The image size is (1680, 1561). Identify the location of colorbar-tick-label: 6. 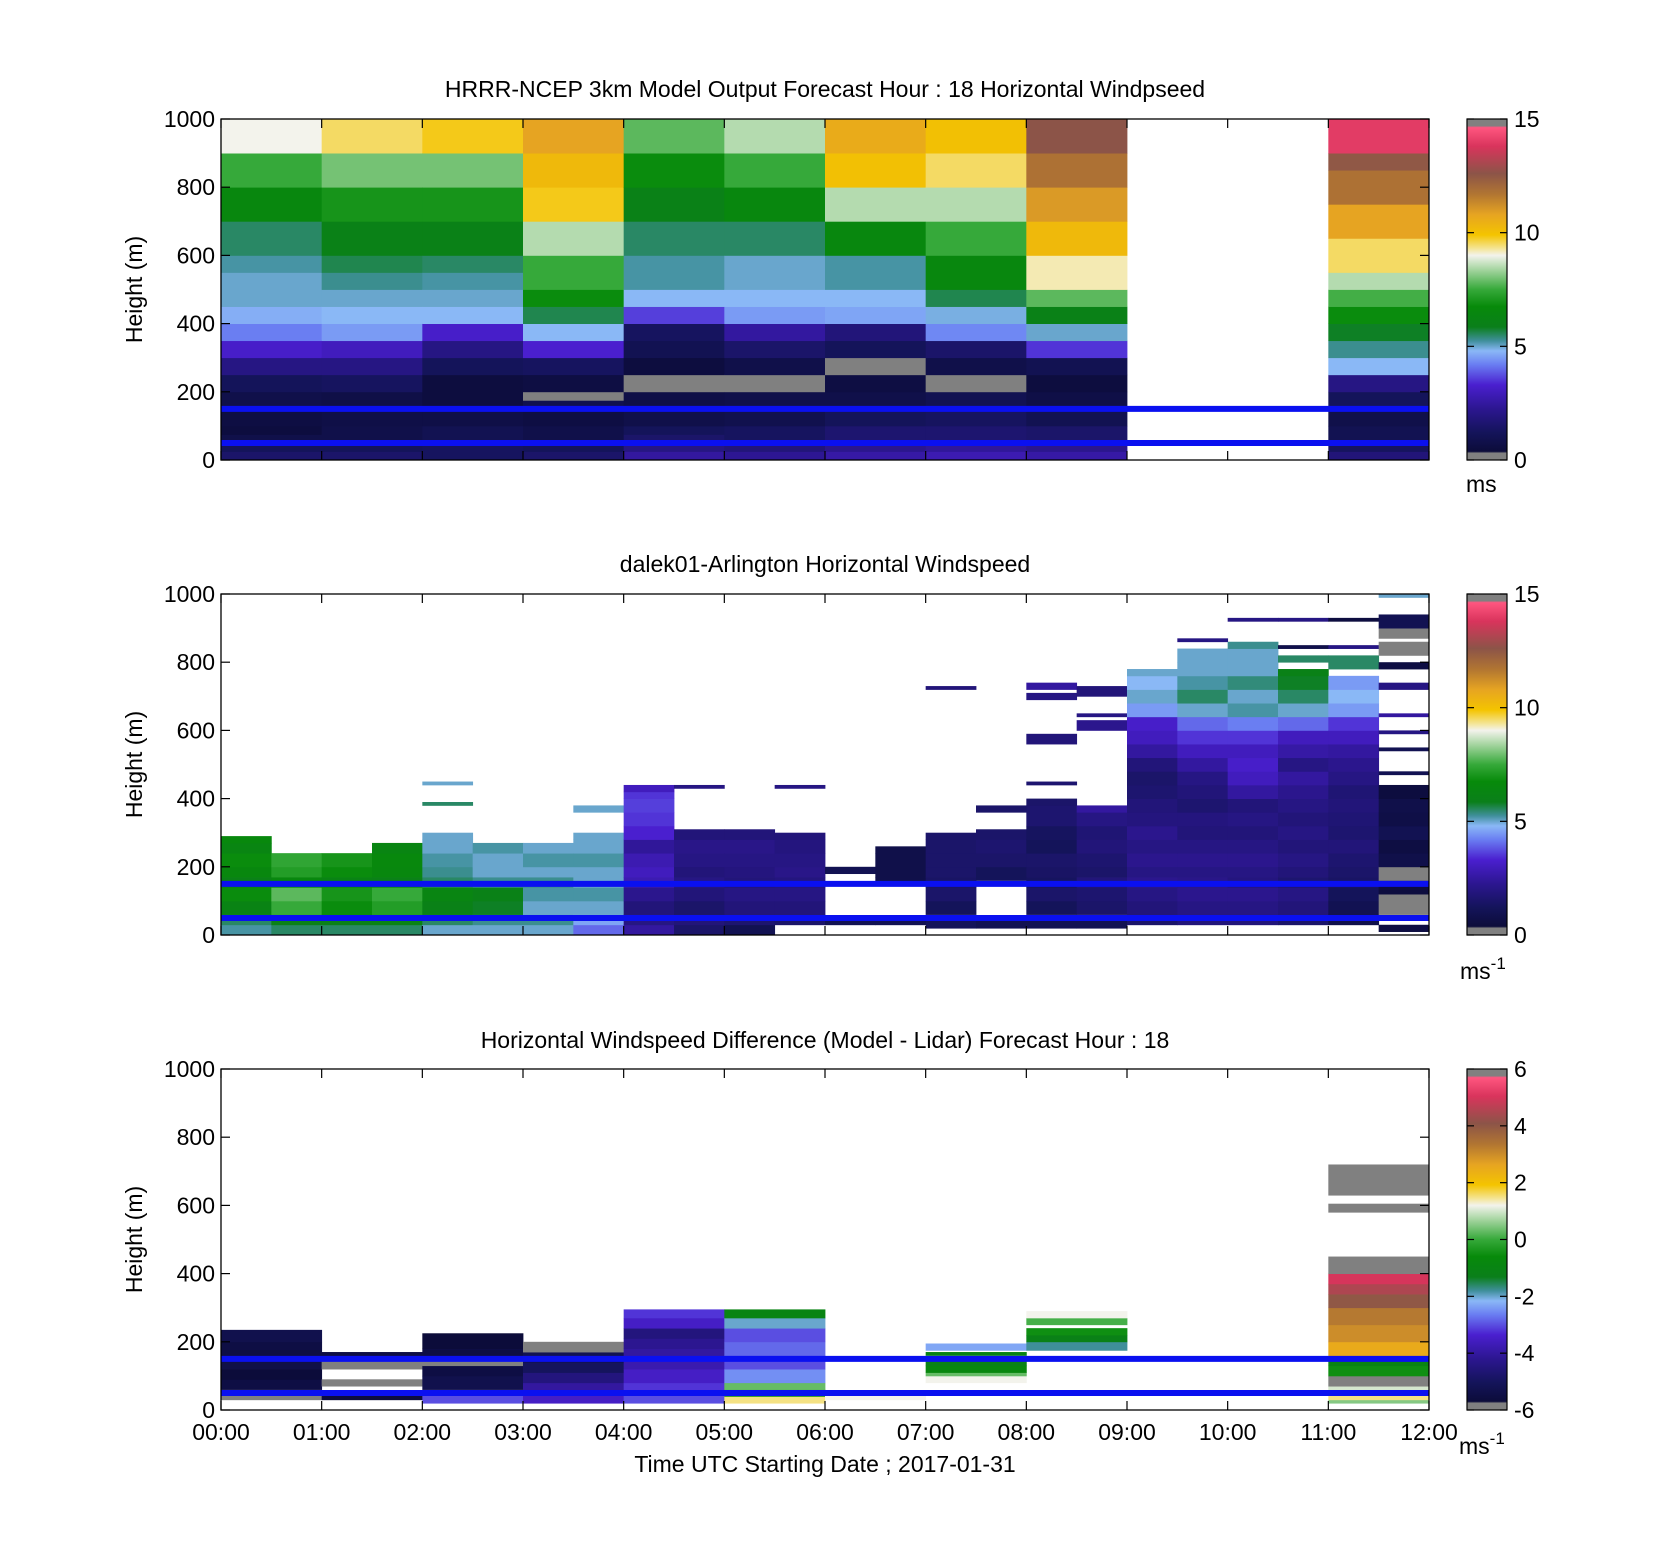
(1520, 1069).